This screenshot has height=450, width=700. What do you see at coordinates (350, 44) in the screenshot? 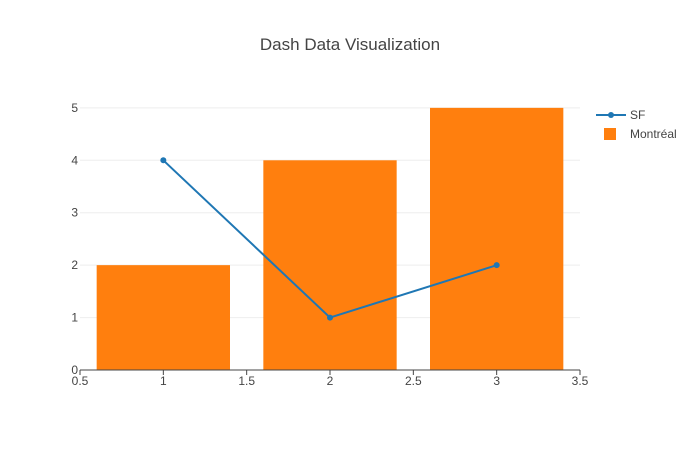
I see `chart-title: Dash Data Visualization` at bounding box center [350, 44].